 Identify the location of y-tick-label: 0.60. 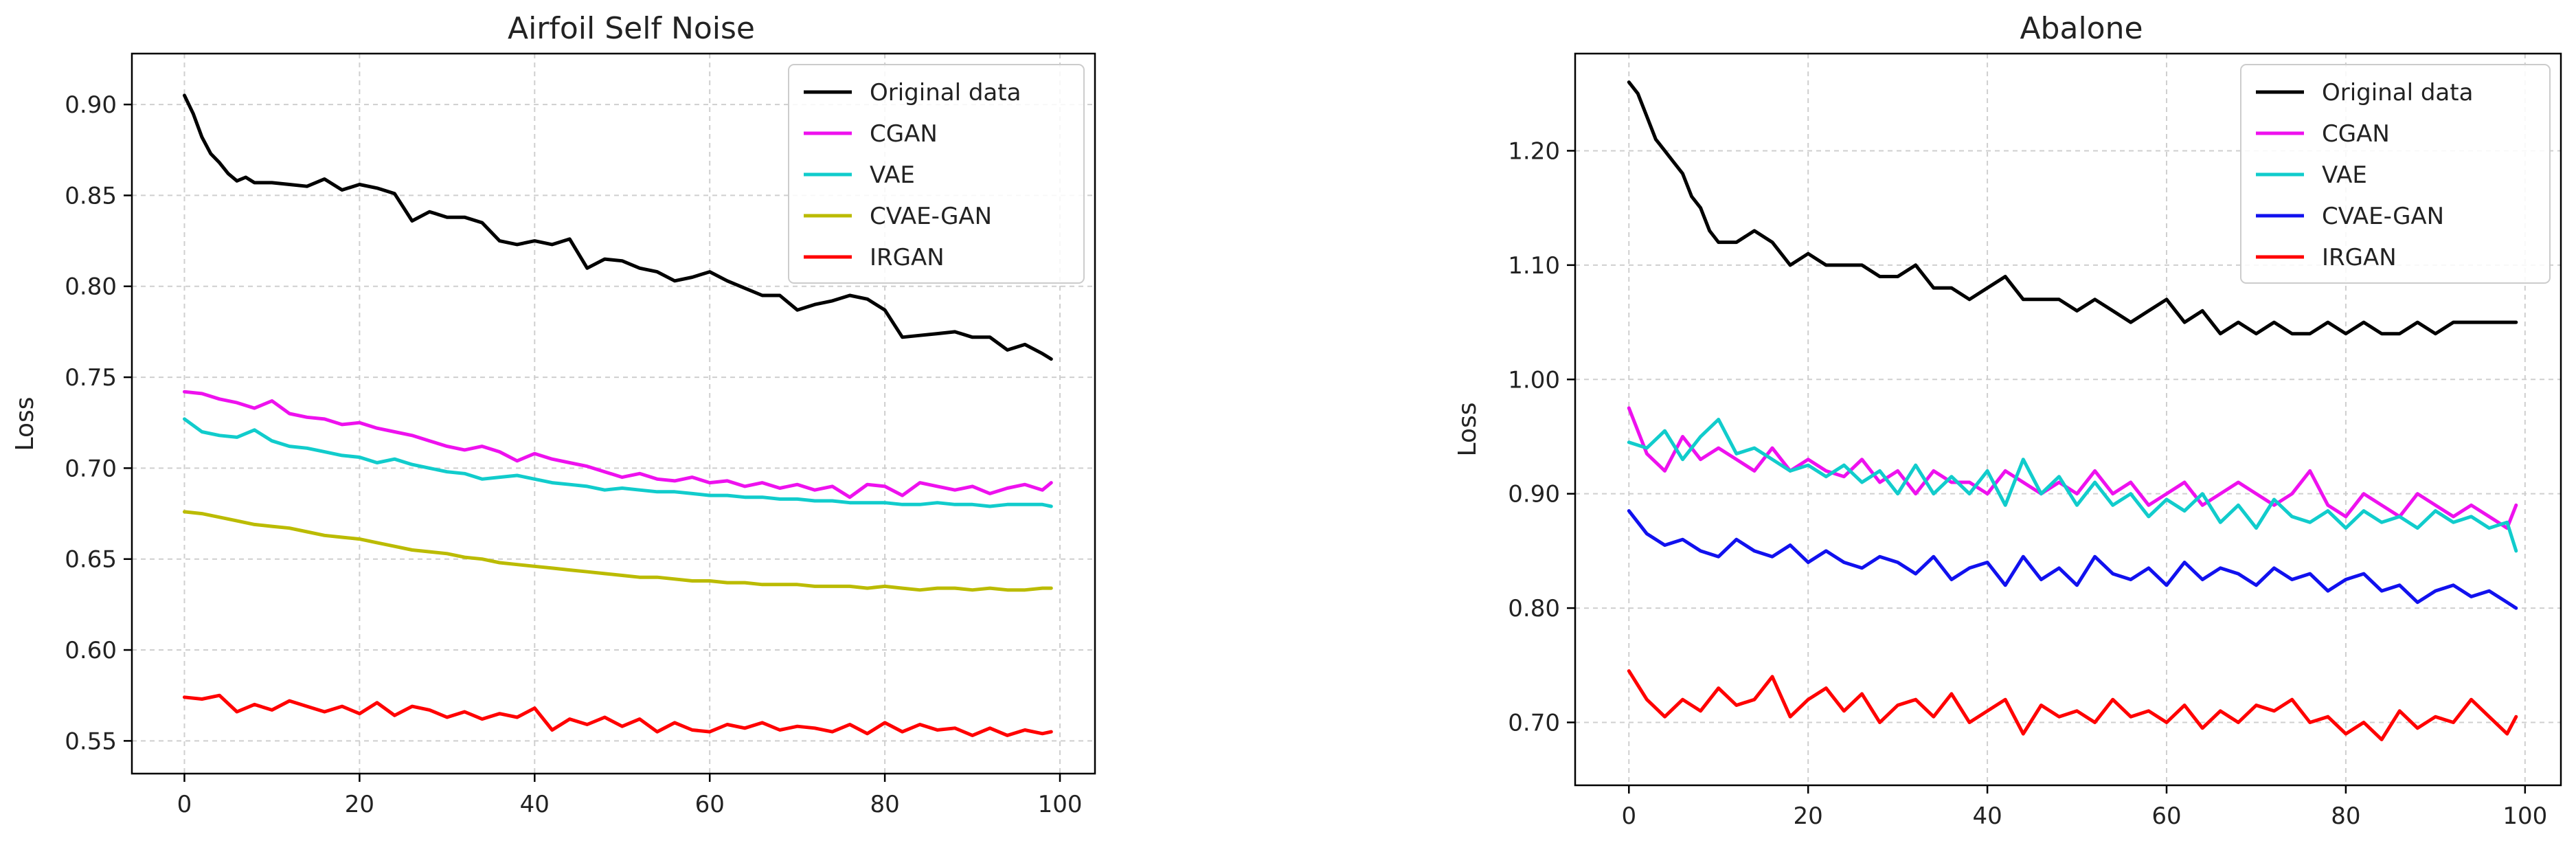
(91, 650).